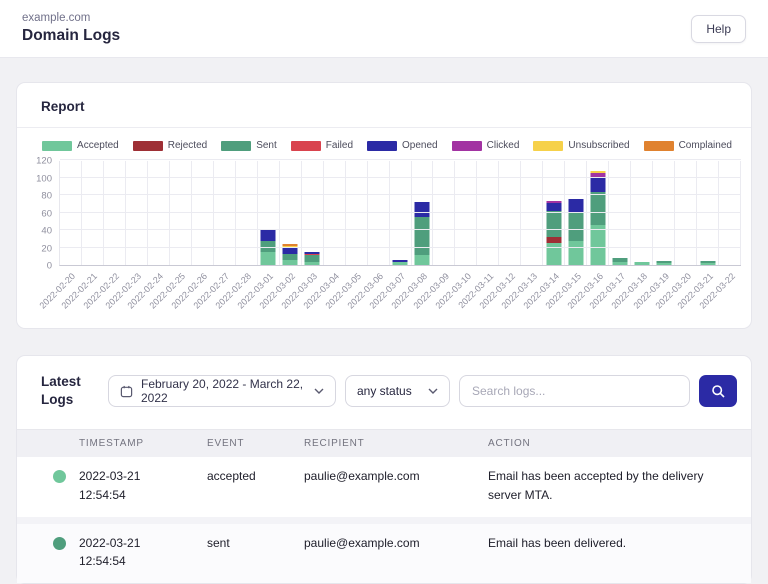 The image size is (768, 584). What do you see at coordinates (46, 213) in the screenshot?
I see `y-axis-tick-label: 60` at bounding box center [46, 213].